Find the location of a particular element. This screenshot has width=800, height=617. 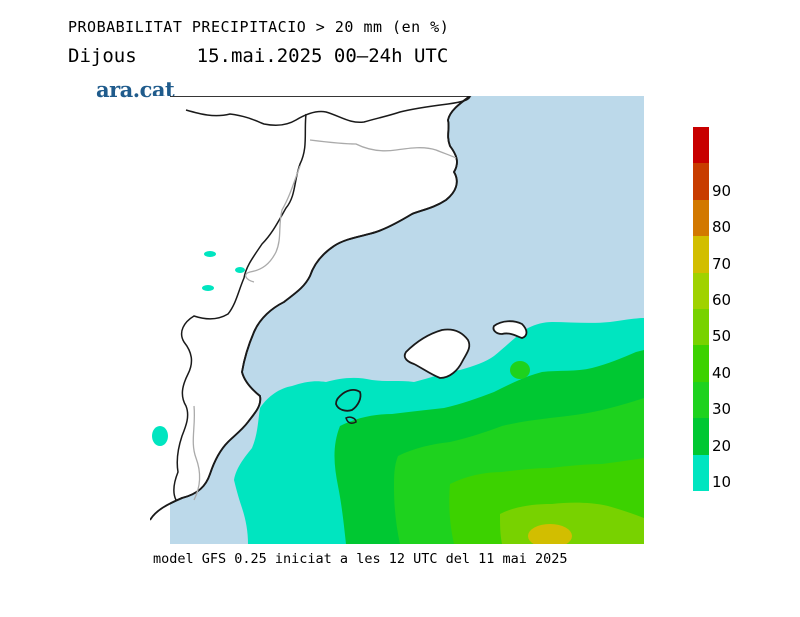

map-title: PROBABILITAT PRECIPITACIO > 20 mm (en %) is located at coordinates (259, 27).